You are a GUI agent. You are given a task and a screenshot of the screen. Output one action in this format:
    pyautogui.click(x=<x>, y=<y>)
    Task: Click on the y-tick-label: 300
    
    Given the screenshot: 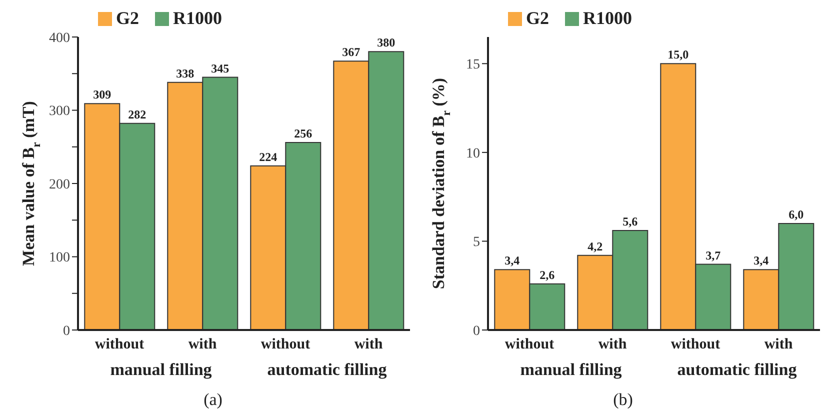 What is the action you would take?
    pyautogui.click(x=59, y=112)
    